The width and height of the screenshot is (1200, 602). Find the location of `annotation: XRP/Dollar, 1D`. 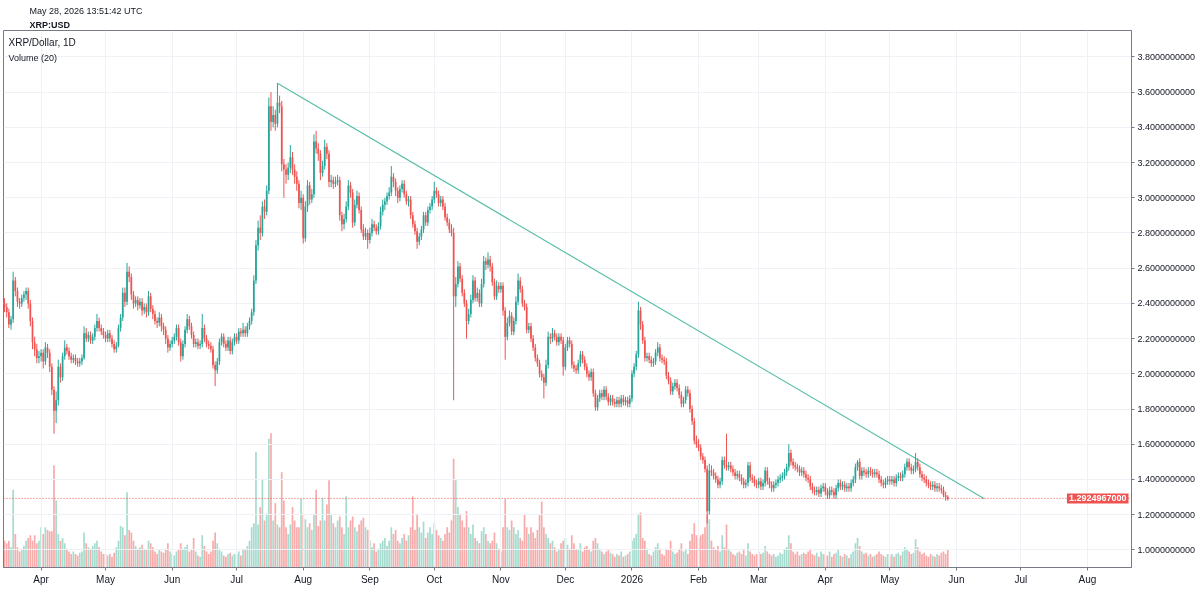

annotation: XRP/Dollar, 1D is located at coordinates (42, 42).